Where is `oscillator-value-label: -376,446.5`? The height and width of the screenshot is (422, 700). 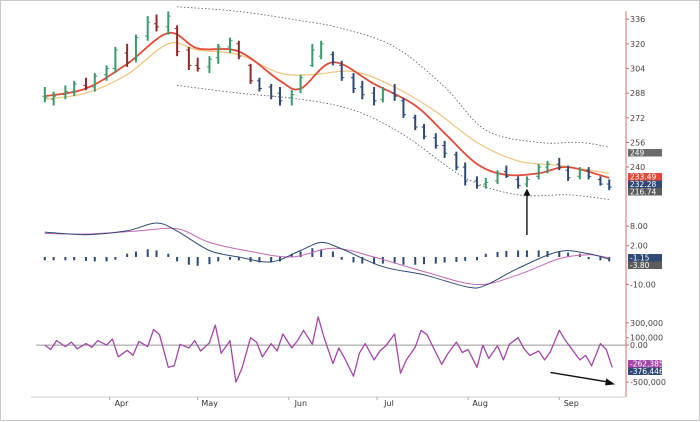 oscillator-value-label: -376,446.5 is located at coordinates (650, 371).